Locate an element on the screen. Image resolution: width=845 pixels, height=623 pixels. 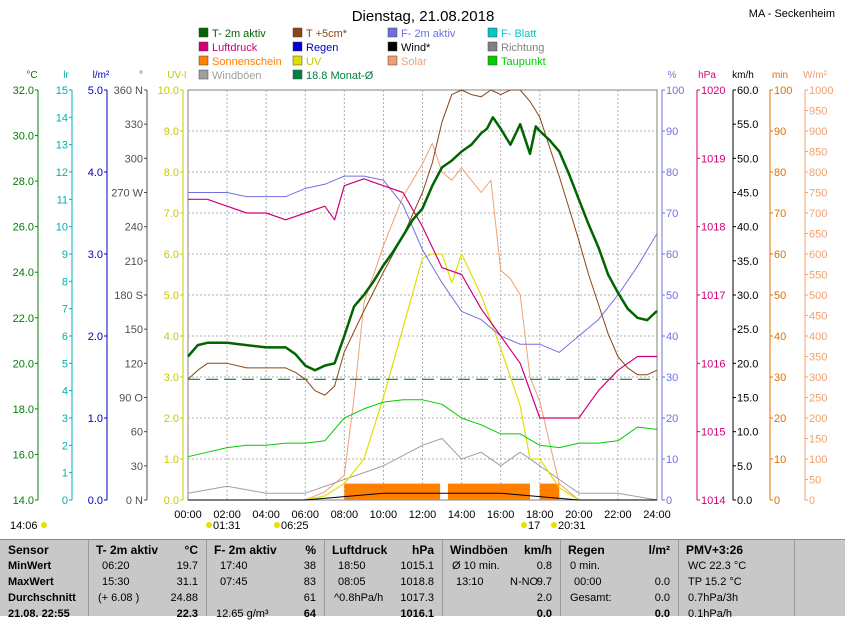
left-axis-tick-label: 1.0 is located at coordinates (171, 460).